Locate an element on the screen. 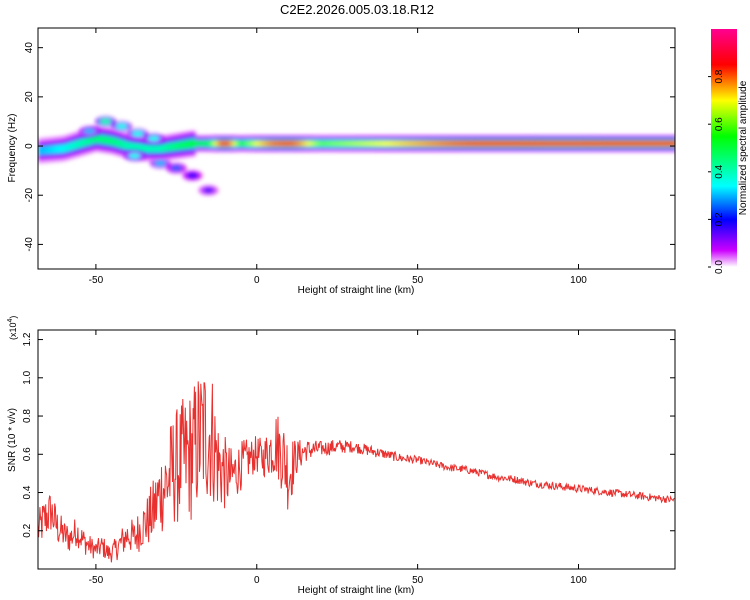 The height and width of the screenshot is (600, 750). snr-x-axis-label: Height of straight line (km) is located at coordinates (356, 590).